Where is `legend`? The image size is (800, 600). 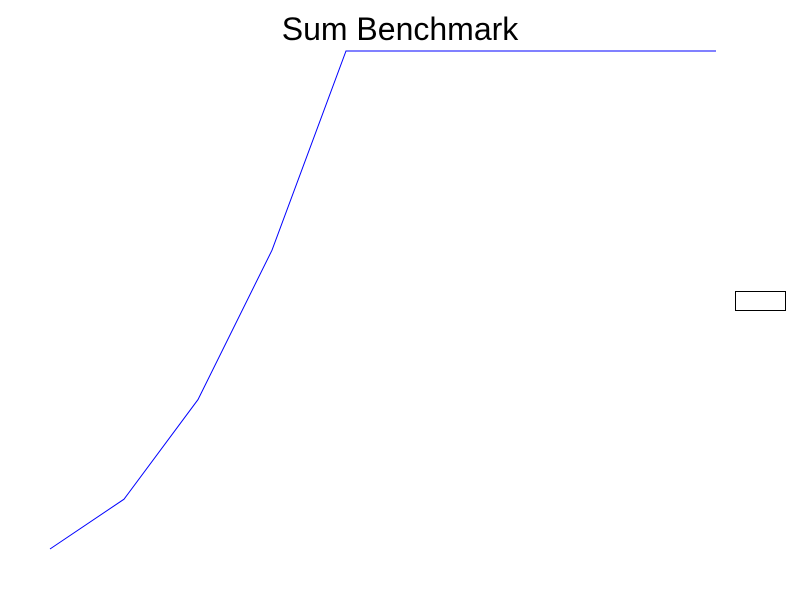
legend is located at coordinates (760, 301).